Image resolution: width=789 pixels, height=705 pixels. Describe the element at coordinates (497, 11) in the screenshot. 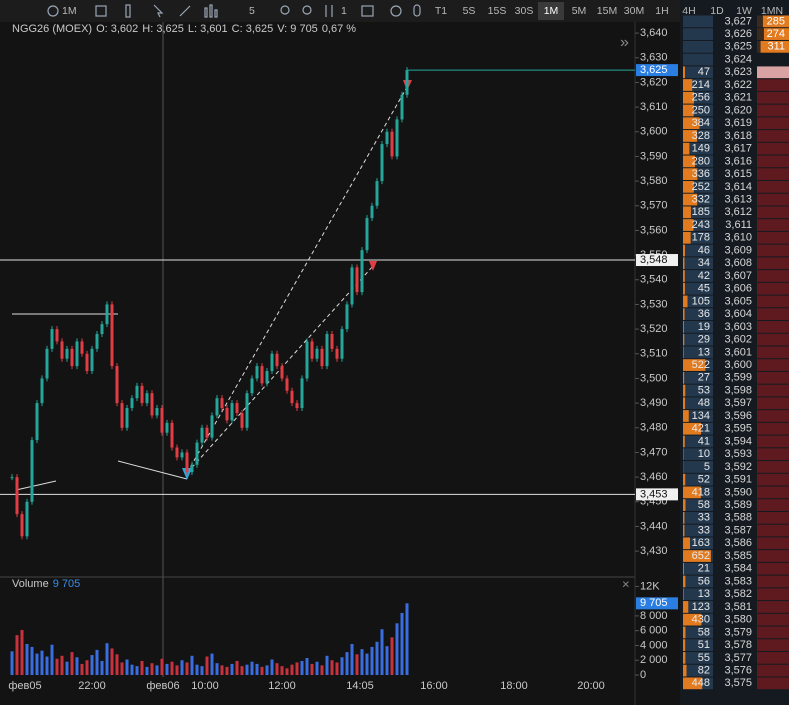

I see `timeframe-button: 15S` at that location.